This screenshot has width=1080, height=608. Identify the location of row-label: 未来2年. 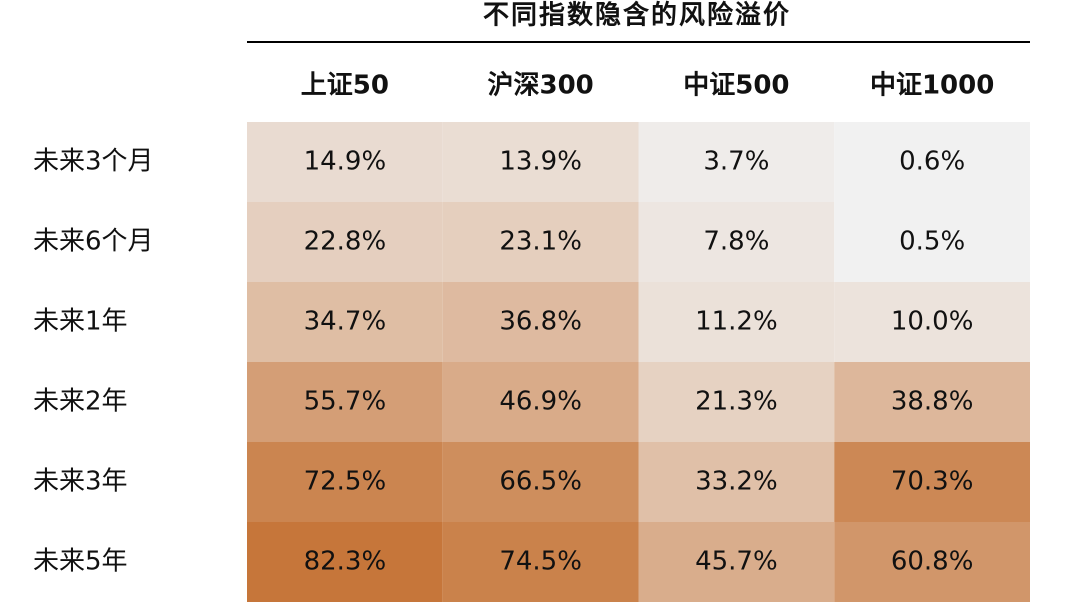
(80, 402).